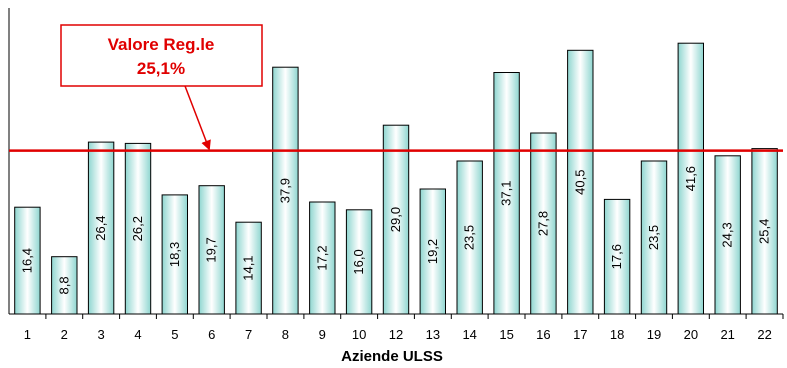  I want to click on bar-value-label-13: 19,2, so click(432, 251).